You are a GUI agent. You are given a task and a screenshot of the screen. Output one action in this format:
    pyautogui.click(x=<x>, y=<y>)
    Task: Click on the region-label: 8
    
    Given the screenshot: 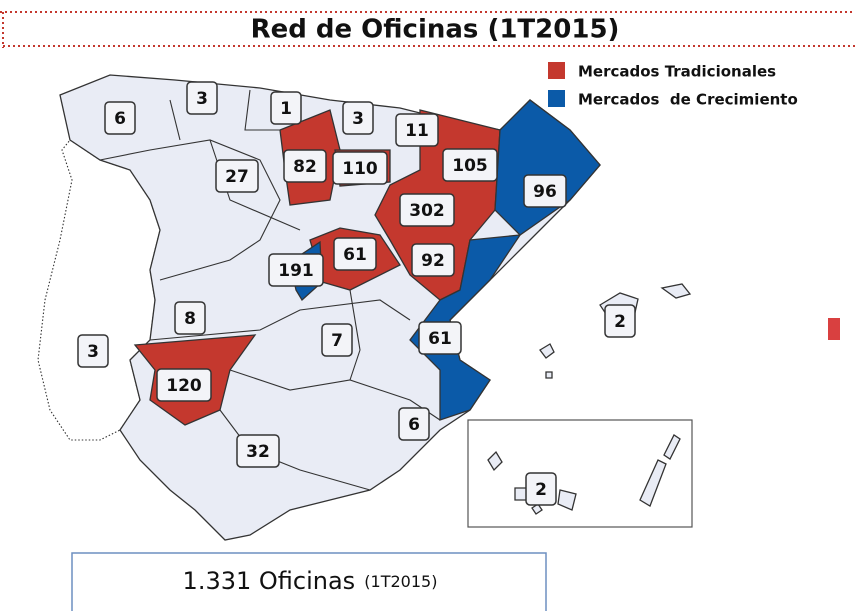 What is the action you would take?
    pyautogui.click(x=190, y=319)
    